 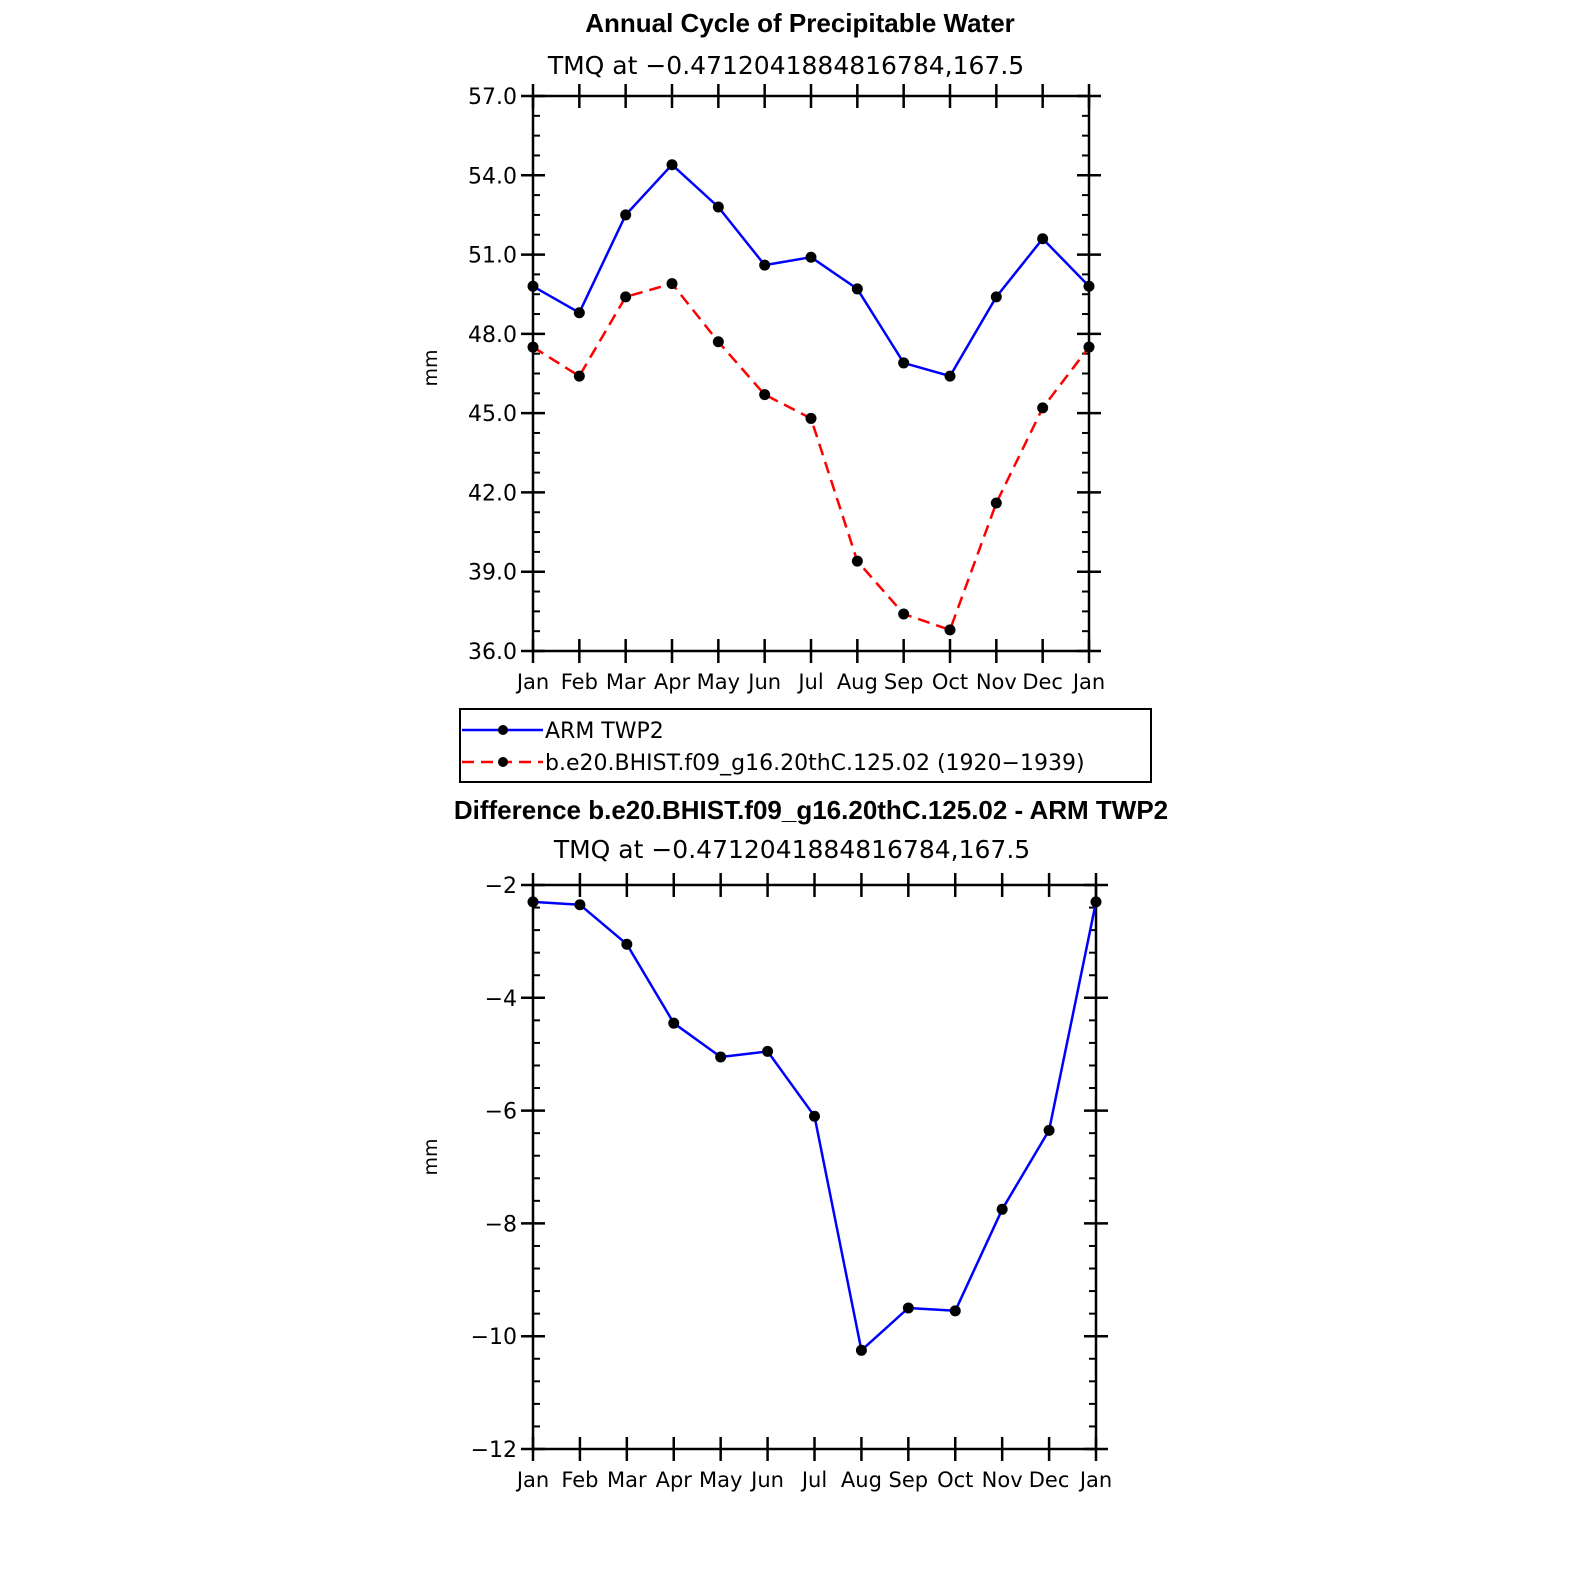 What do you see at coordinates (492, 573) in the screenshot?
I see `y-tick-label: 39.0` at bounding box center [492, 573].